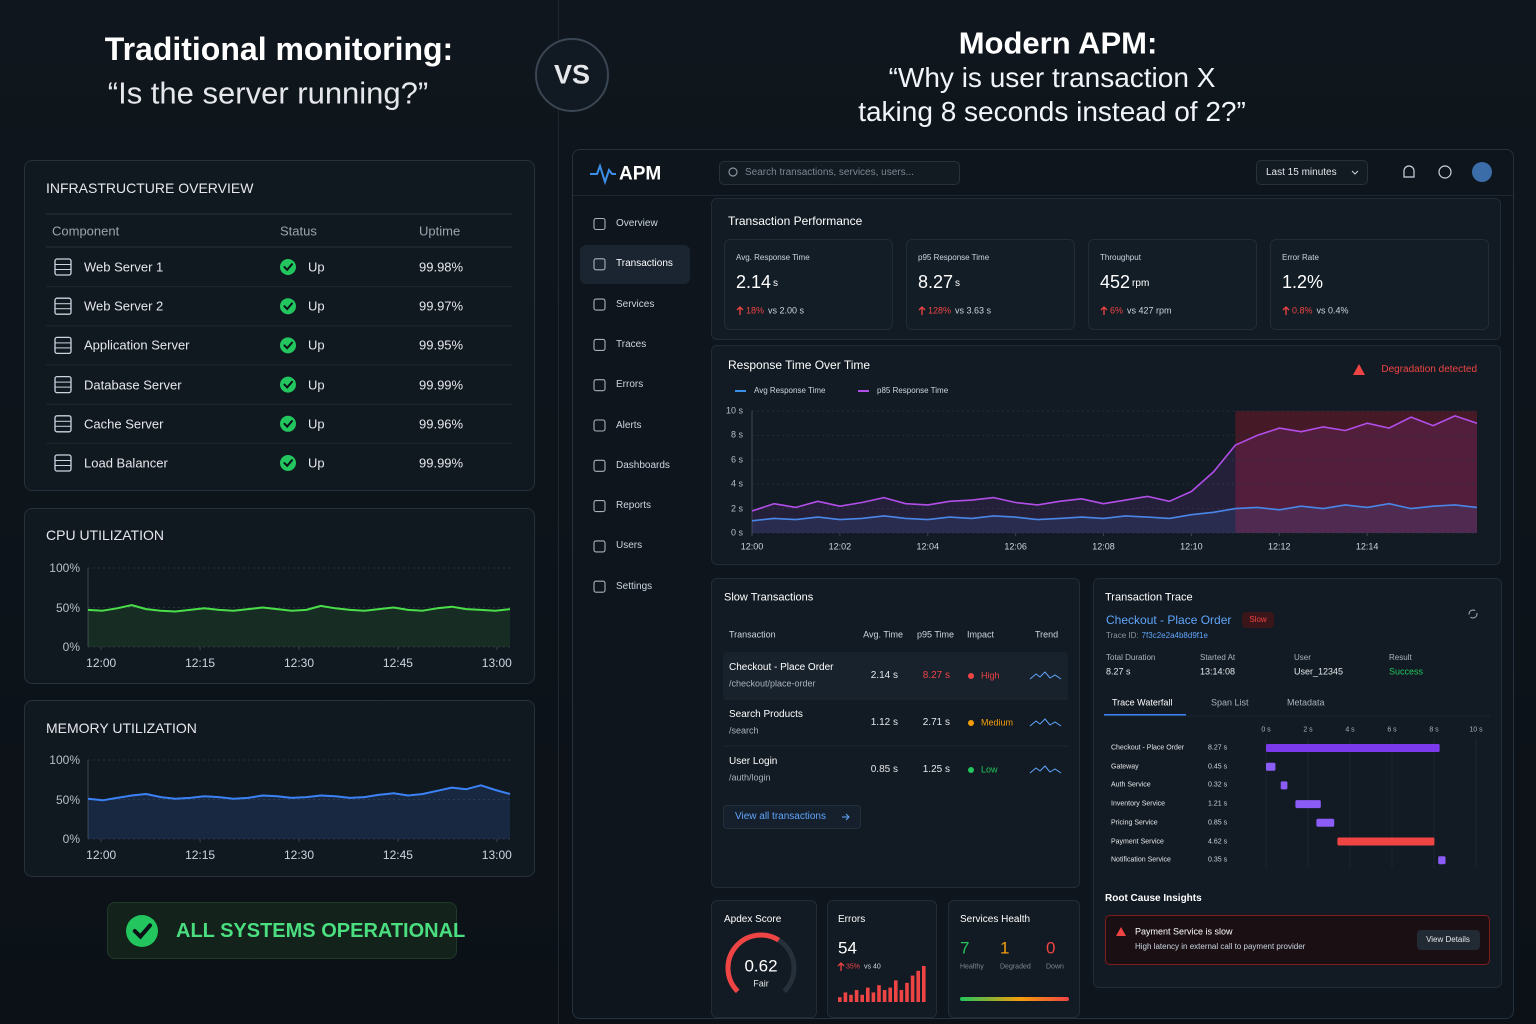  What do you see at coordinates (990, 284) in the screenshot?
I see `metric-card` at bounding box center [990, 284].